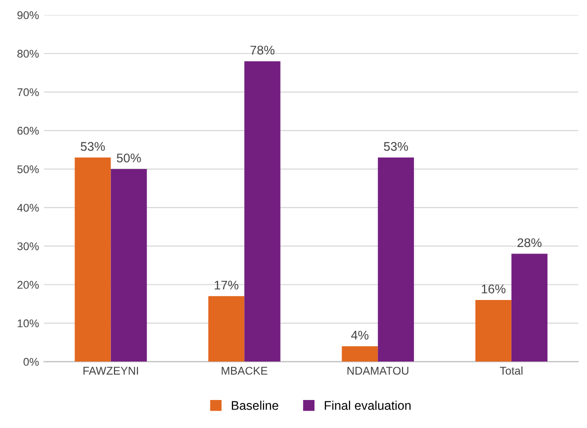 Image resolution: width=587 pixels, height=428 pixels. What do you see at coordinates (28, 246) in the screenshot?
I see `y-tick-label: 30%` at bounding box center [28, 246].